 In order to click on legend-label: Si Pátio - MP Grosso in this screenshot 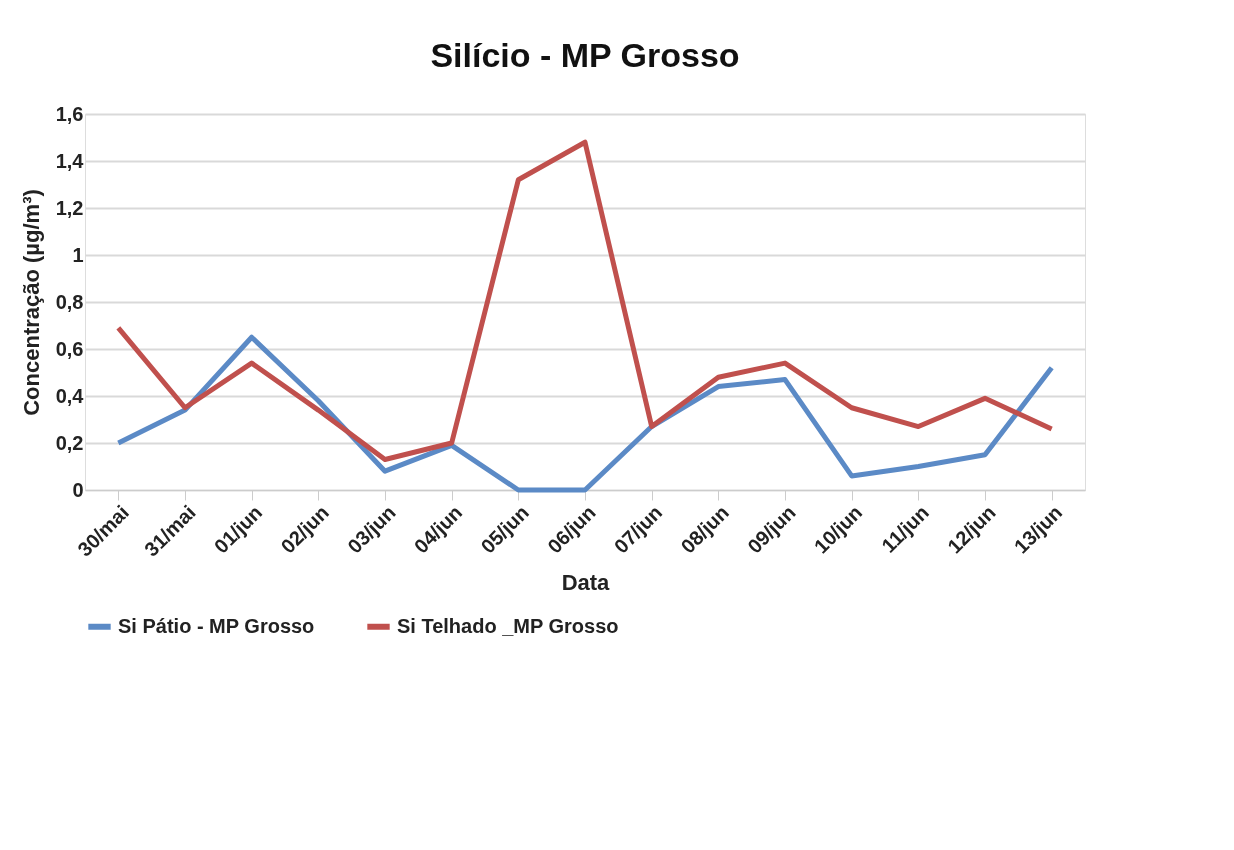, I will do `click(216, 625)`.